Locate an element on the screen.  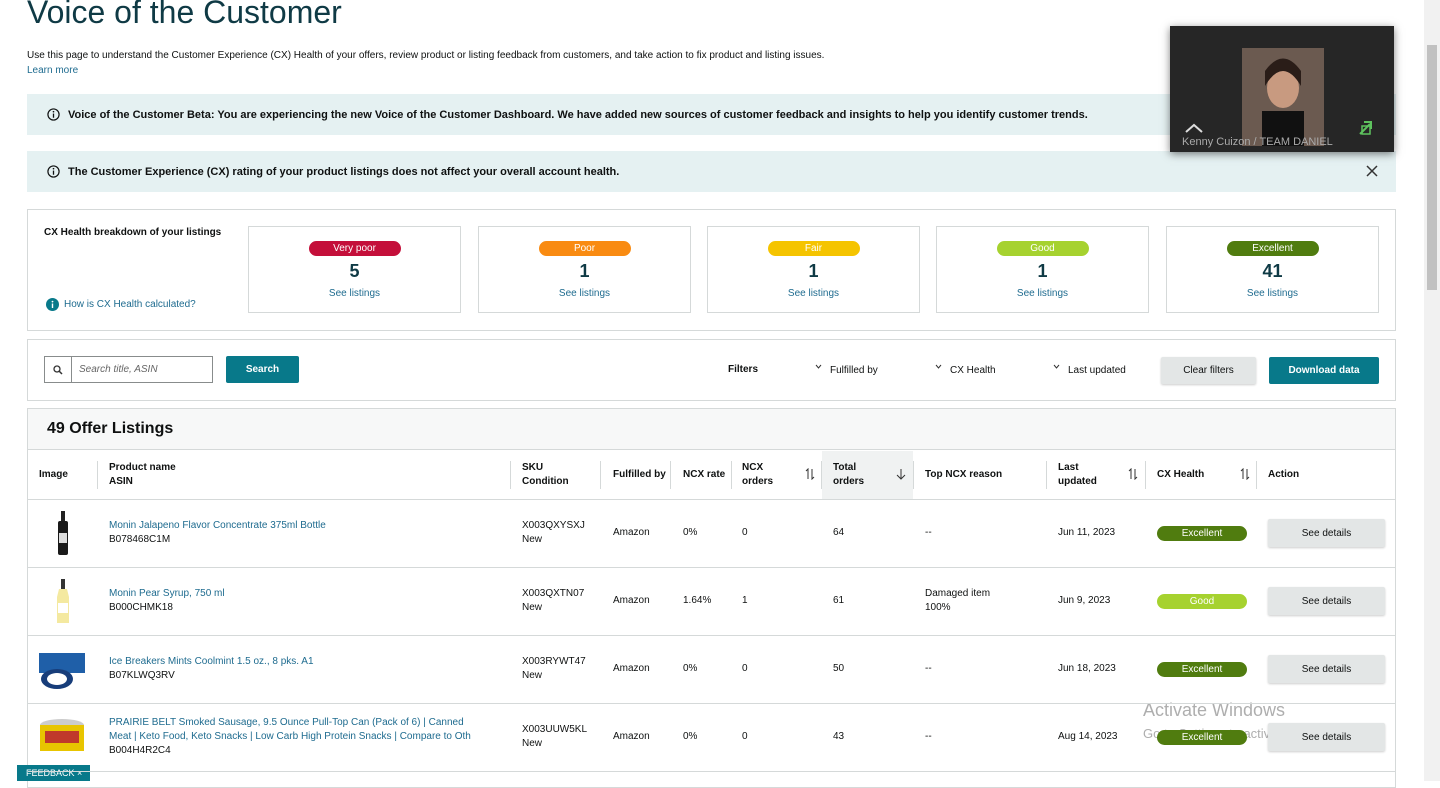
cx-card: Very poor 5 See listings is located at coordinates (354, 269).